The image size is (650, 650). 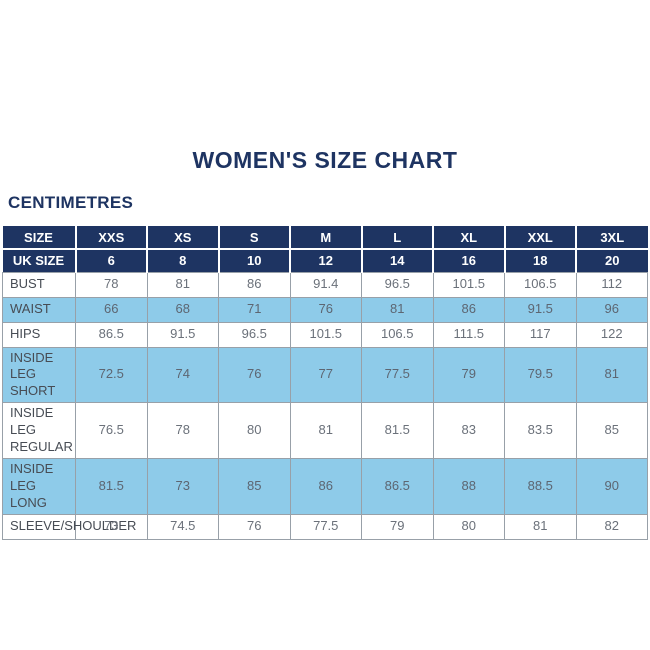 What do you see at coordinates (612, 260) in the screenshot?
I see `uk-size-cell: 20` at bounding box center [612, 260].